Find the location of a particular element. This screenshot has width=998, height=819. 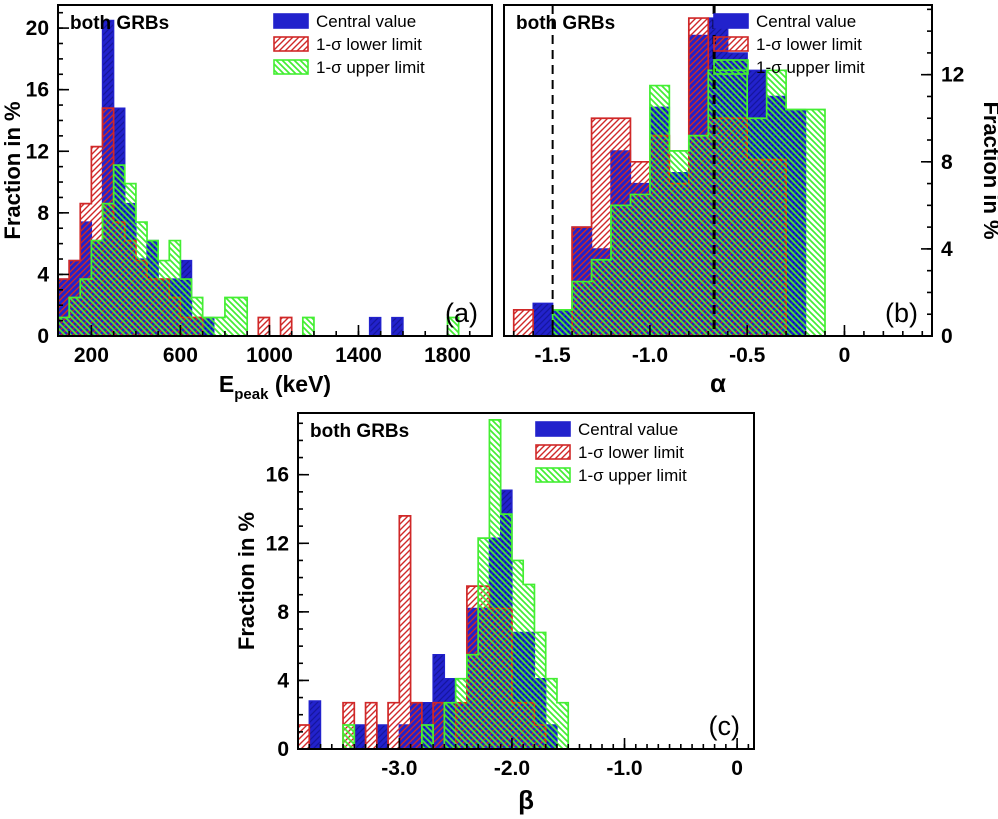

corner-label: (a) is located at coordinates (461, 313).